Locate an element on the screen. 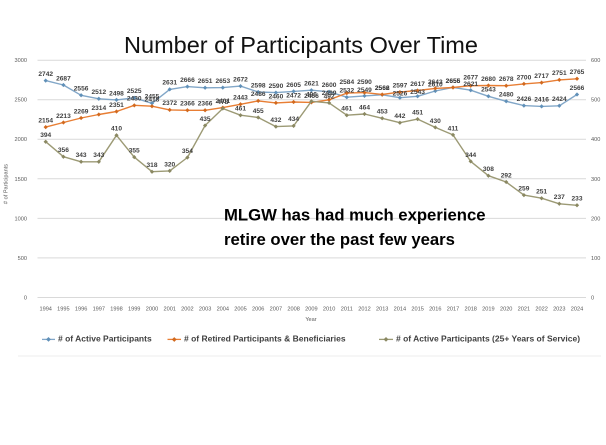 This screenshot has width=606, height=445. svg-text: 2020 is located at coordinates (506, 309).